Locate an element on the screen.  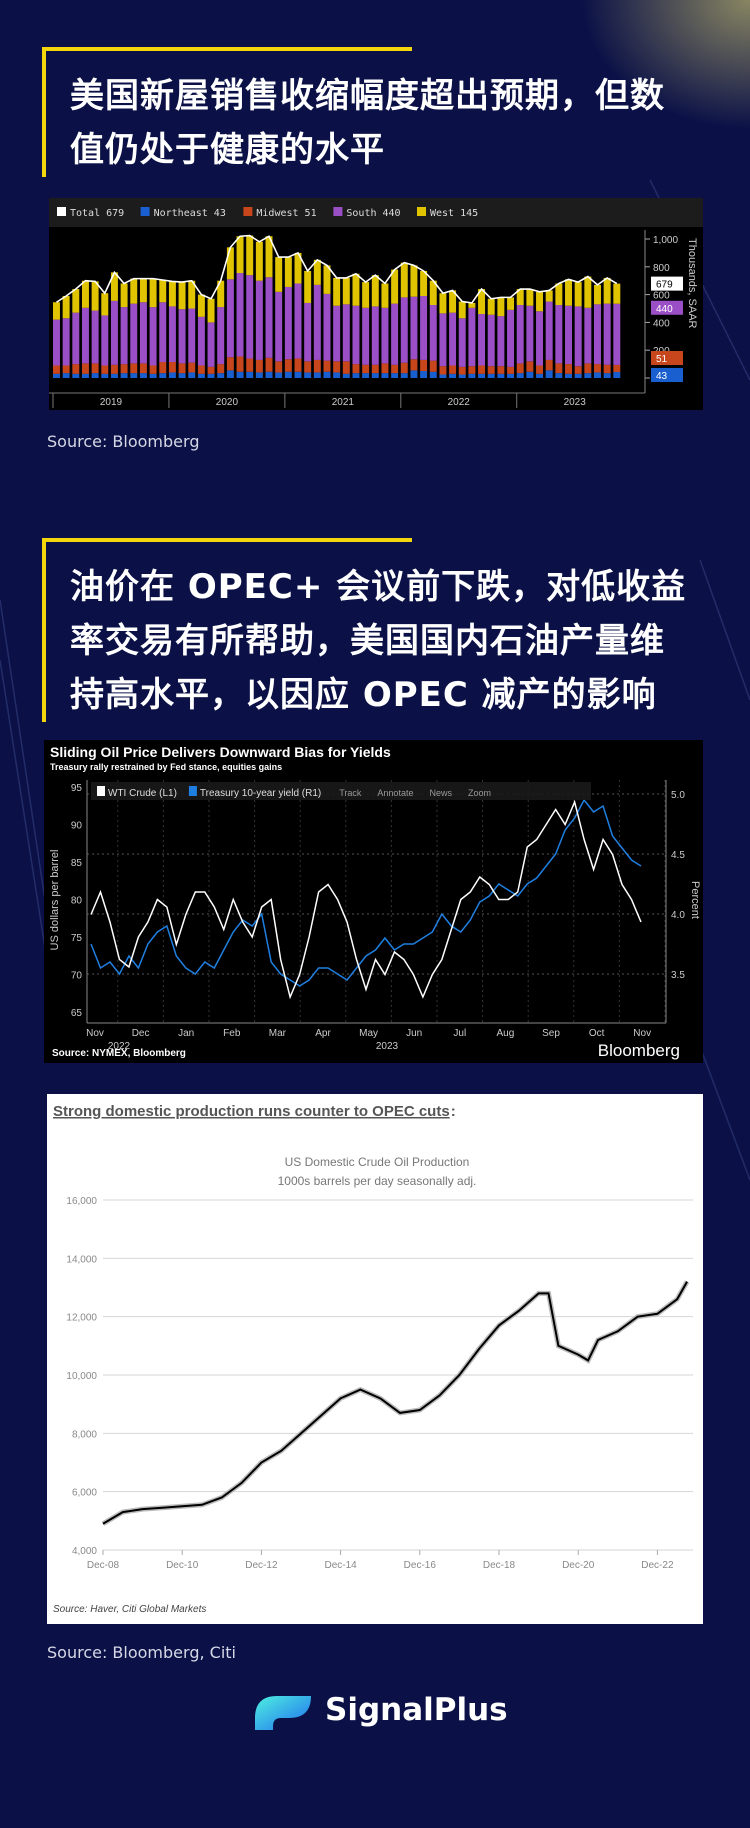
value-tag-label: 440 is located at coordinates (664, 309).